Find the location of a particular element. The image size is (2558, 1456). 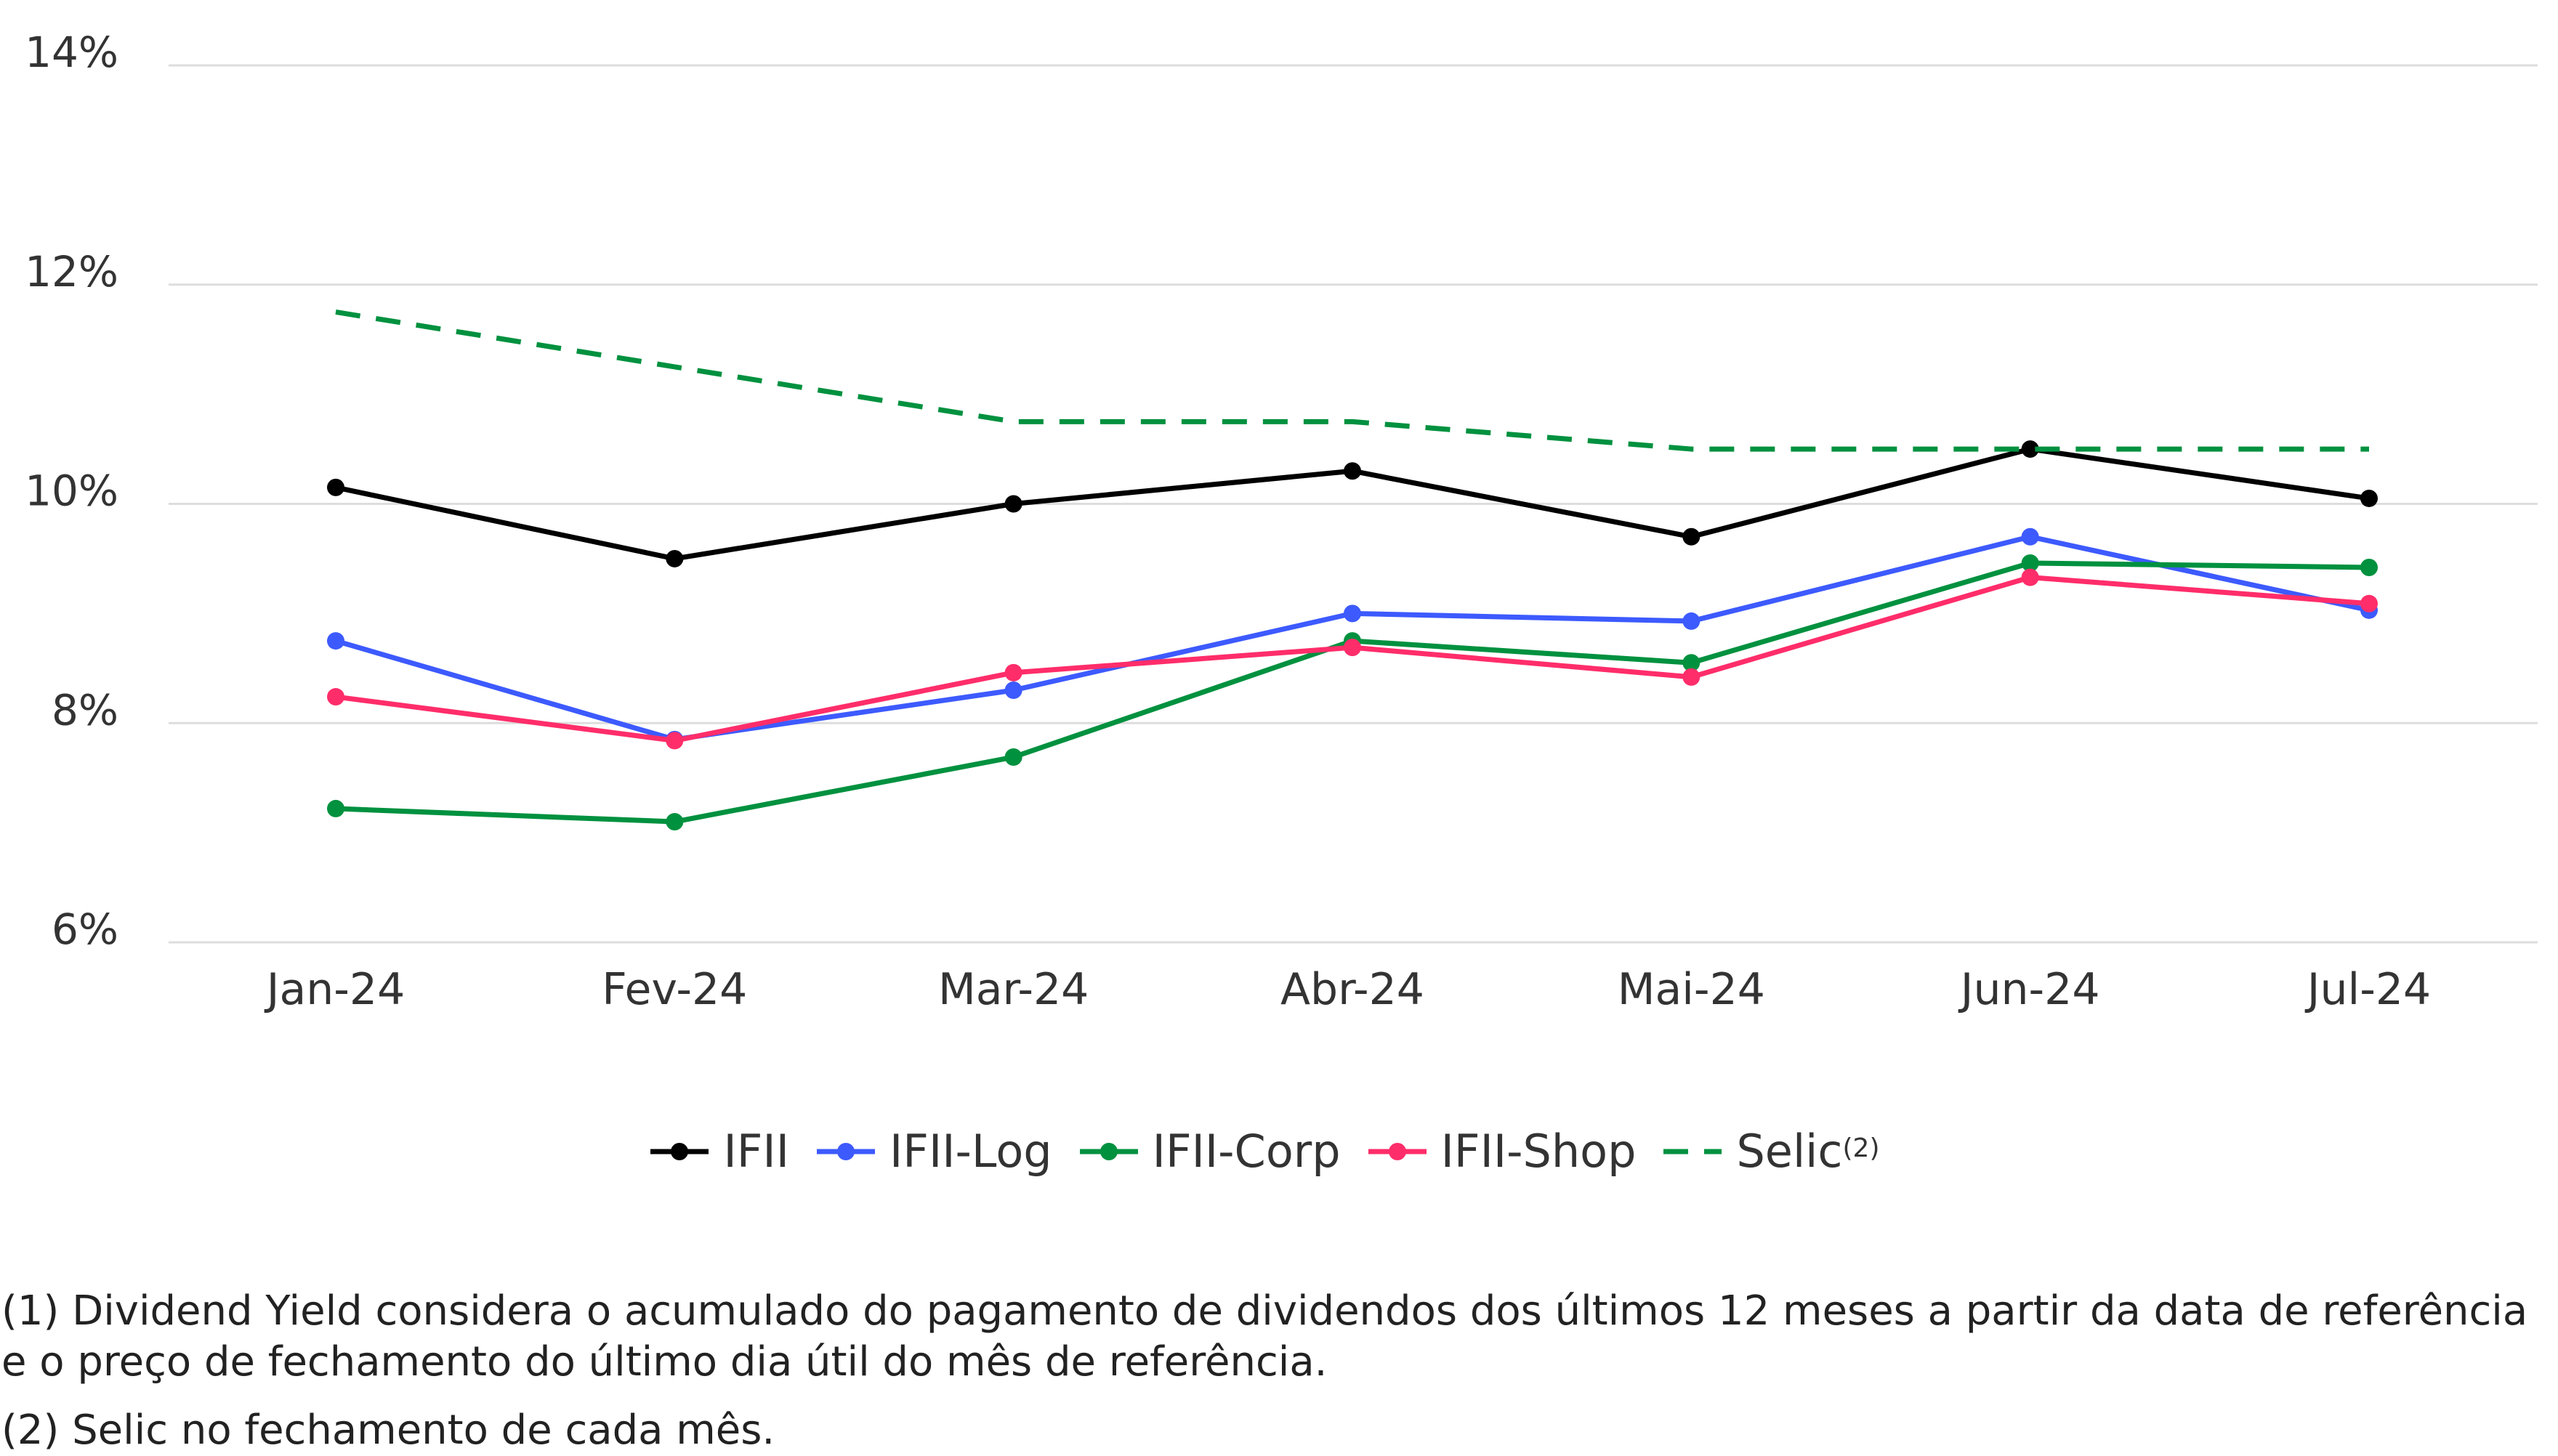

legend-item-ifii-log: IFII-Log is located at coordinates (934, 1151).